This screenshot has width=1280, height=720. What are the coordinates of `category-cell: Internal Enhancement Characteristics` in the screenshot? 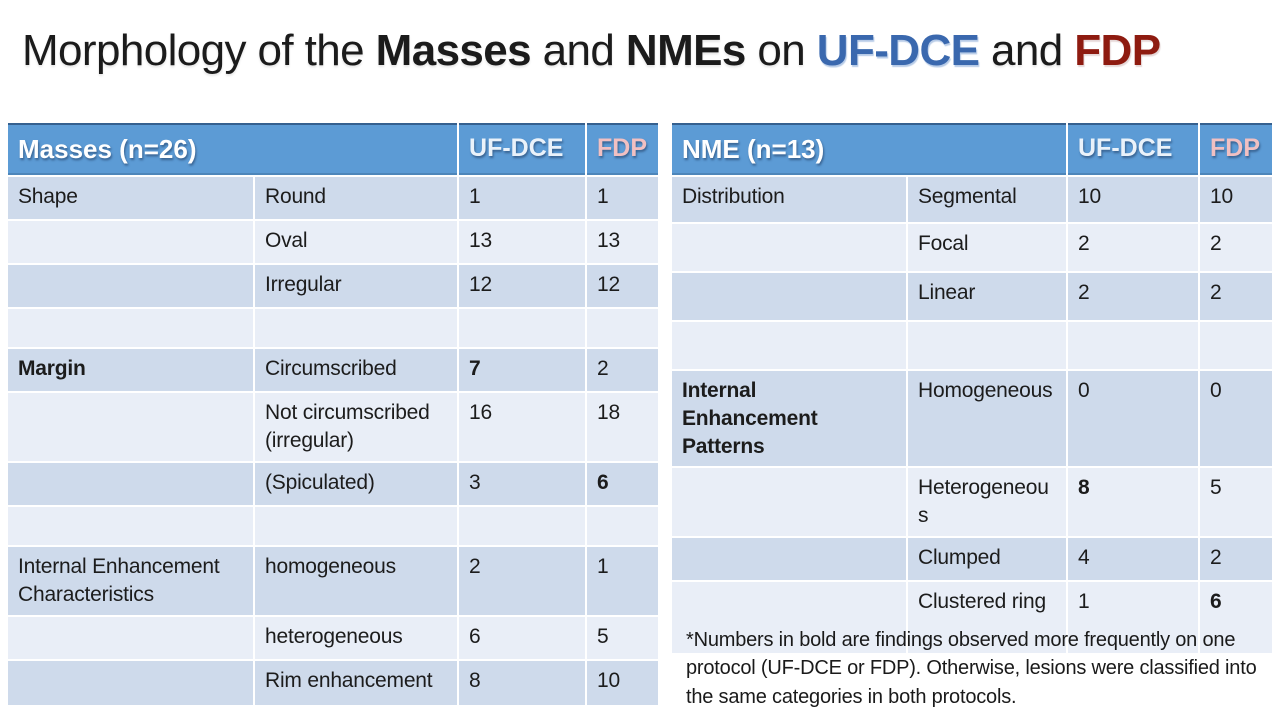 It's located at (130, 581).